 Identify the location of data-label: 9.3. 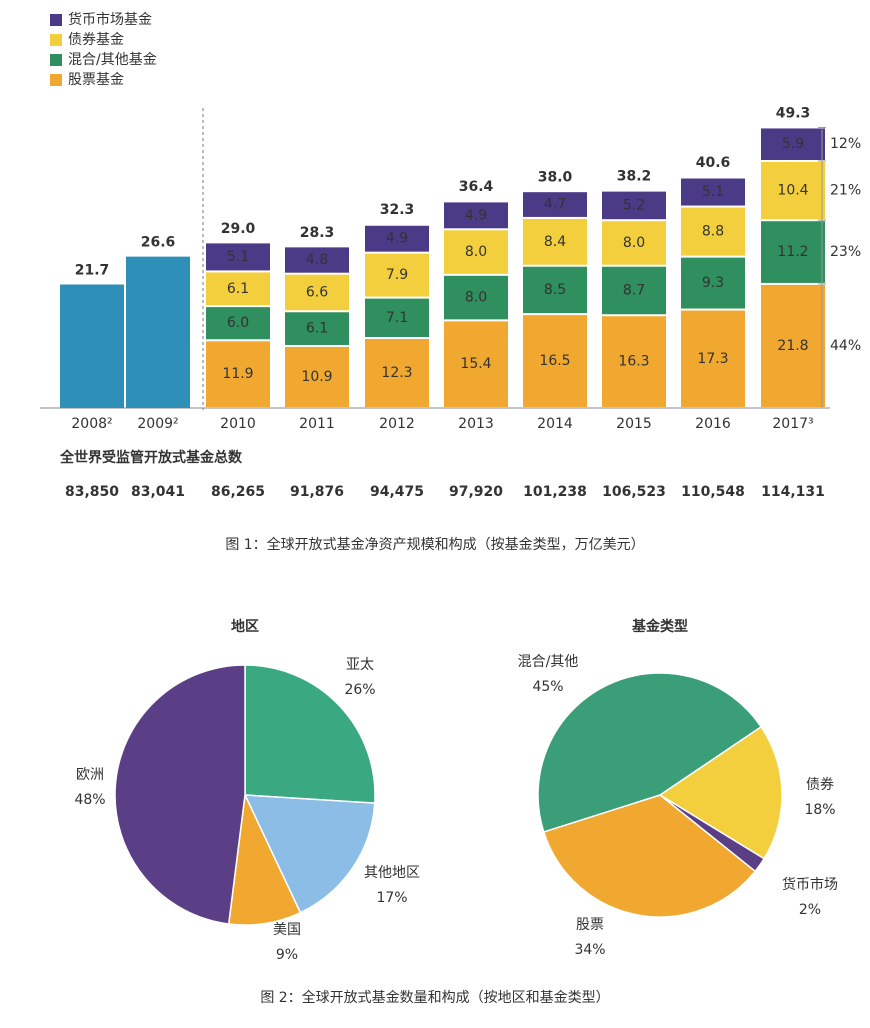
(713, 283).